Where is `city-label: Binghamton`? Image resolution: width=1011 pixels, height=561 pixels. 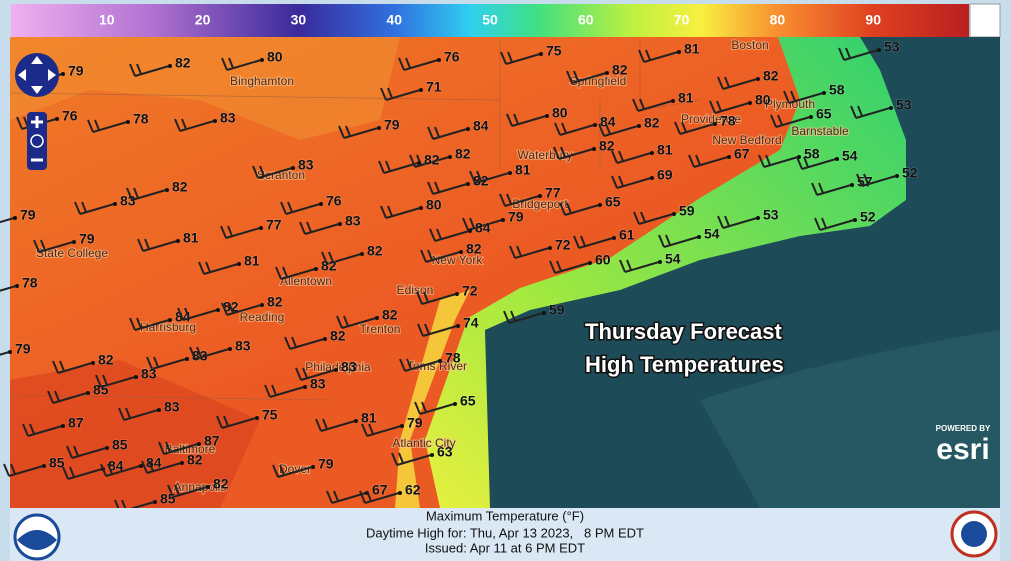 city-label: Binghamton is located at coordinates (262, 81).